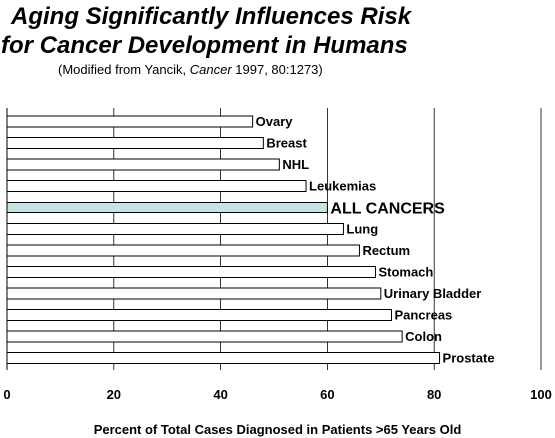  I want to click on bar-label-leukemias: Leukemias, so click(342, 186).